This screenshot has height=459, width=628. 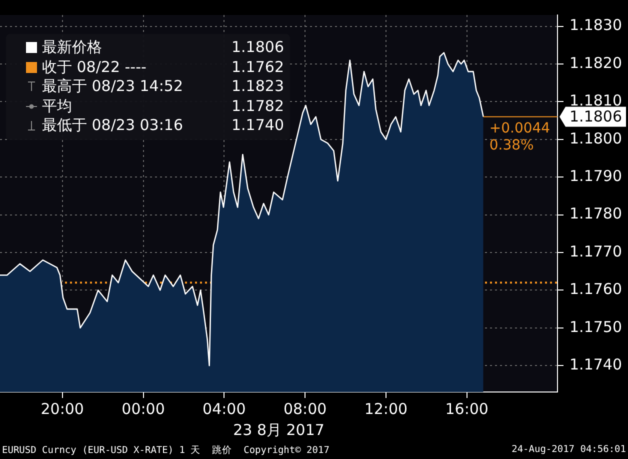 I want to click on y-tick-label: 1.1740, so click(x=596, y=365).